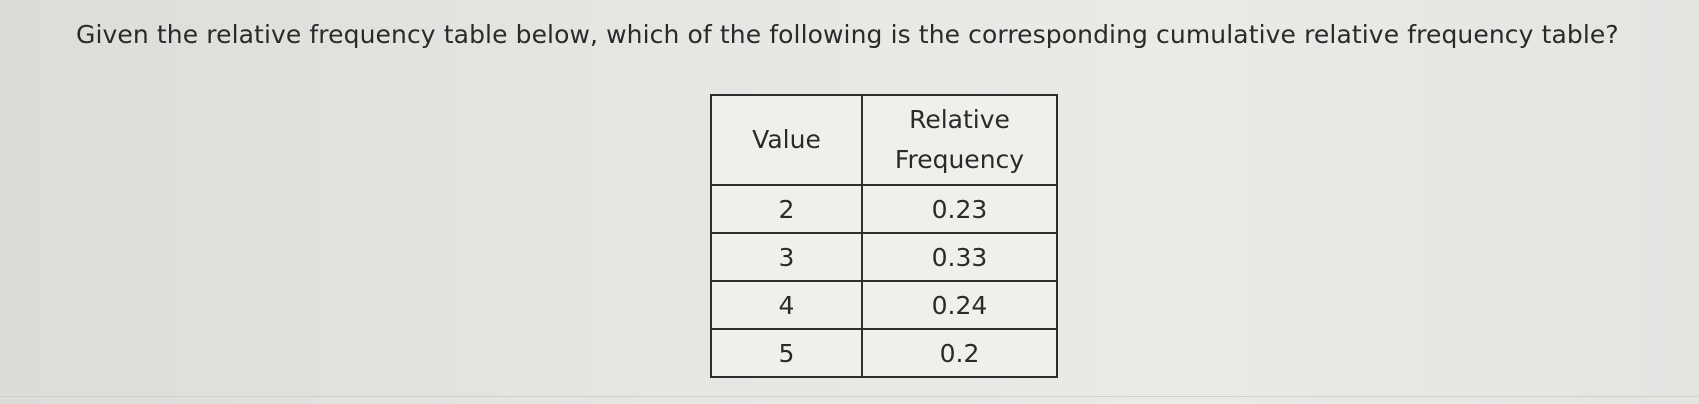  What do you see at coordinates (786, 140) in the screenshot?
I see `header-cell: Value` at bounding box center [786, 140].